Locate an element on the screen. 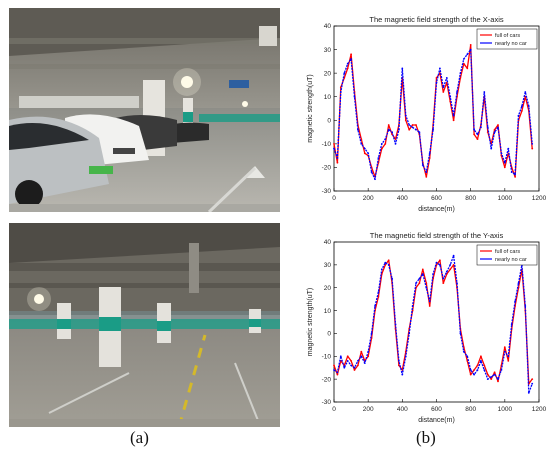  x-axis-label: distance(m) is located at coordinates (436, 209).